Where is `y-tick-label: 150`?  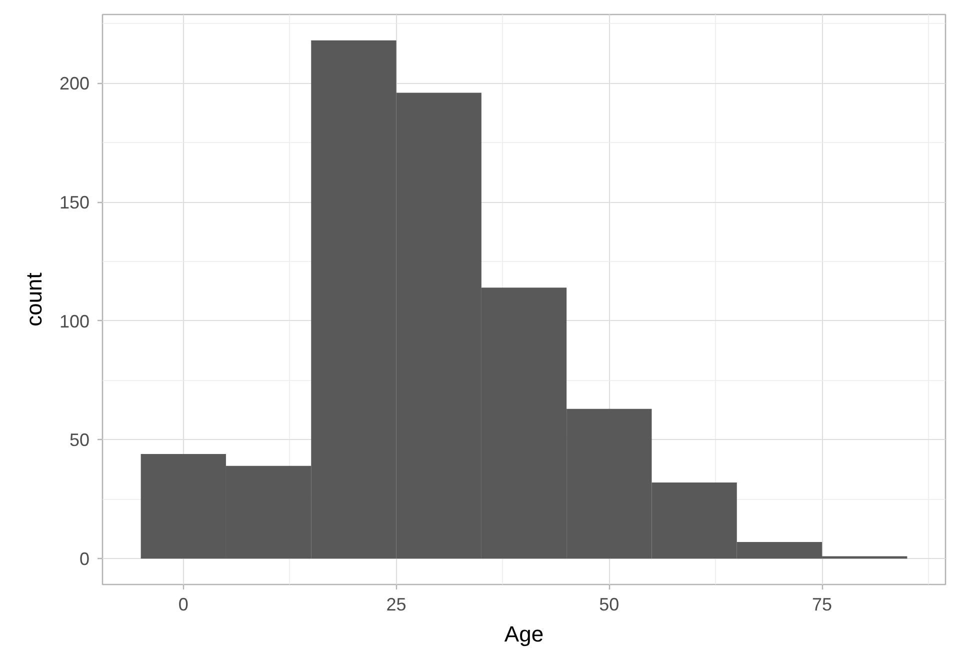
y-tick-label: 150 is located at coordinates (74, 202).